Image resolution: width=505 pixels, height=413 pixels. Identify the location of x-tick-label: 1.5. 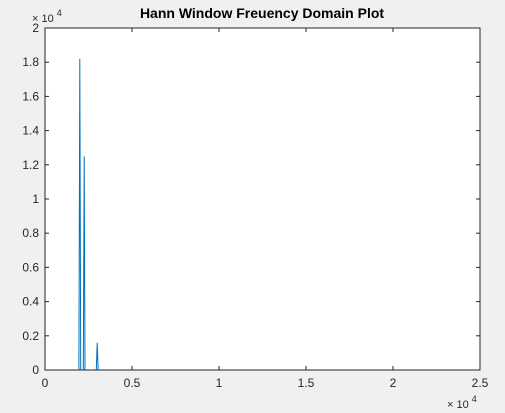
(306, 383).